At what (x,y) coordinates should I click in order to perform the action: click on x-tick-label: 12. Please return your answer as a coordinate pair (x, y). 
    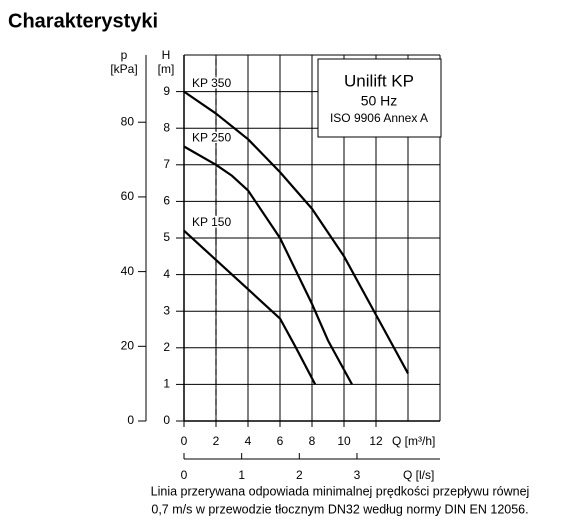
    Looking at the image, I should click on (376, 441).